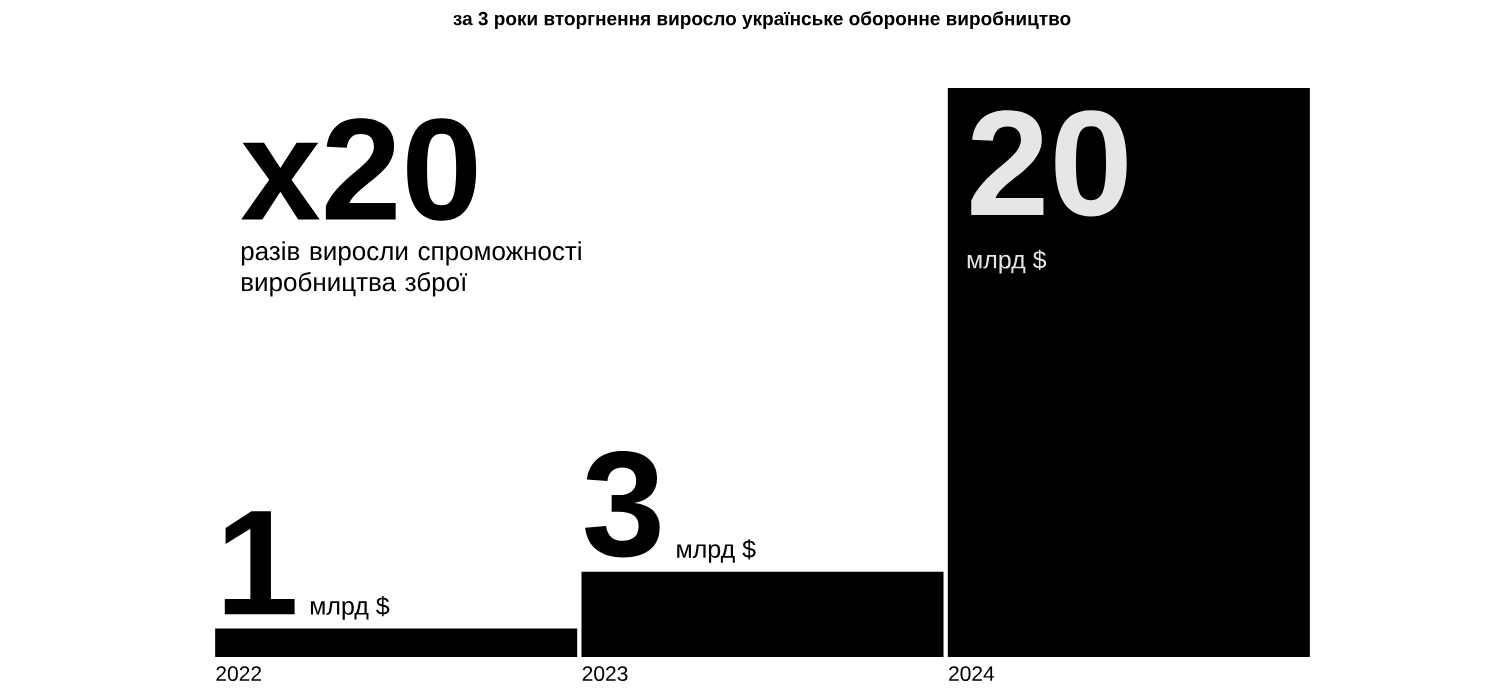 The width and height of the screenshot is (1497, 691). Describe the element at coordinates (1049, 163) in the screenshot. I see `data-label: 20` at that location.